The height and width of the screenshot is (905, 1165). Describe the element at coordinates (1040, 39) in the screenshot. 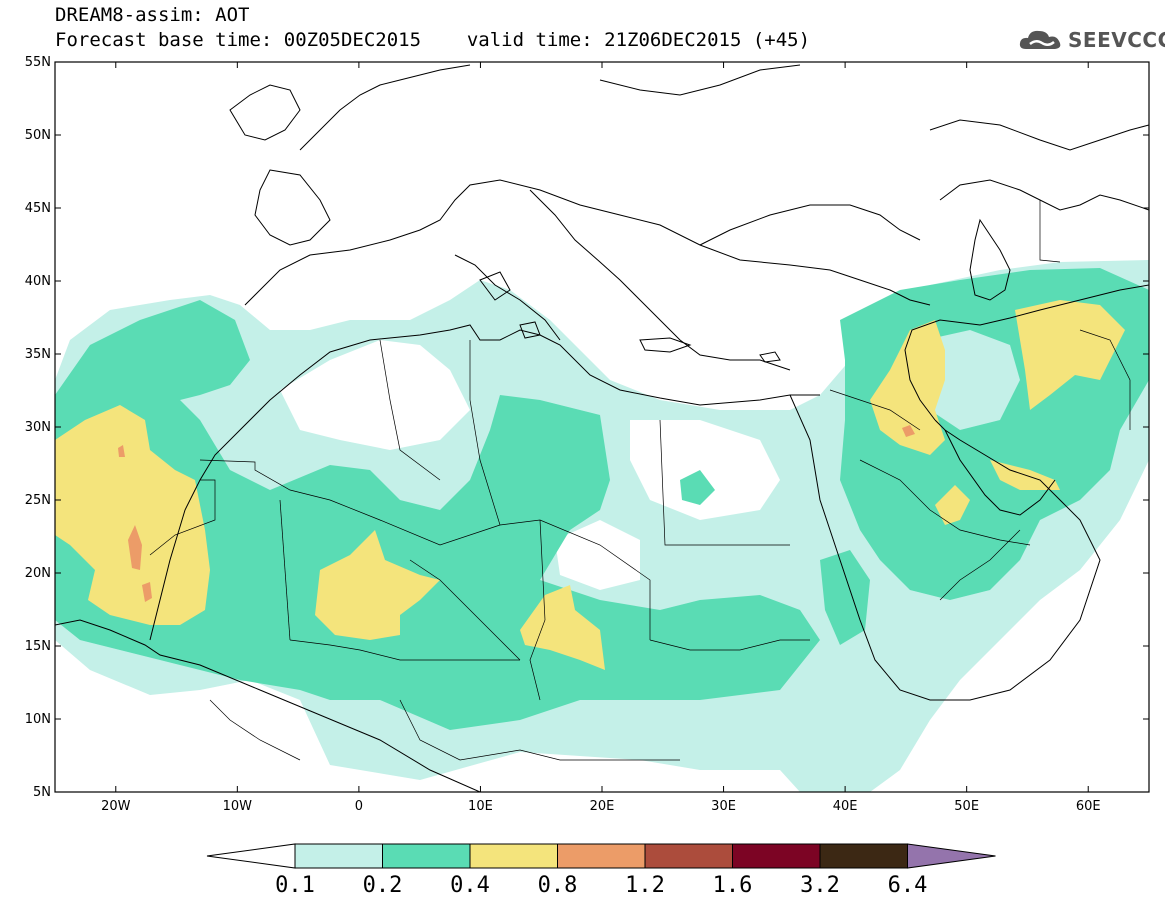

I see `cloud-icon` at that location.